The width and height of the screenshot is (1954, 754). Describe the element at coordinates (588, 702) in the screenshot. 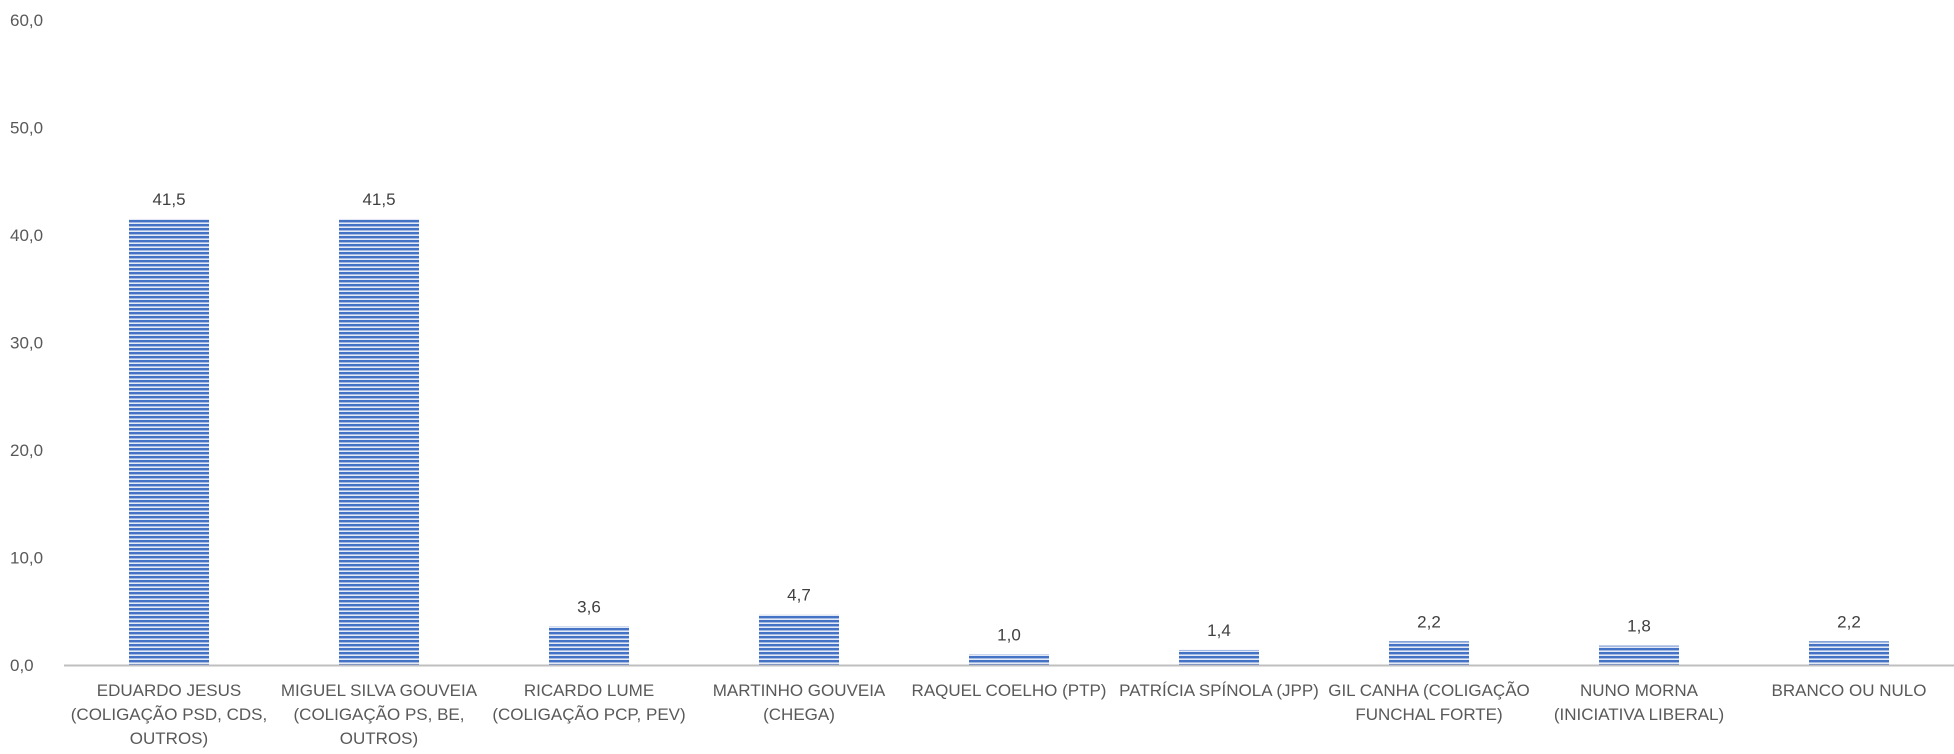

I see `x-tick-label: RICARDO LUME (COLIGAÇÃO PCP, PEV)` at that location.